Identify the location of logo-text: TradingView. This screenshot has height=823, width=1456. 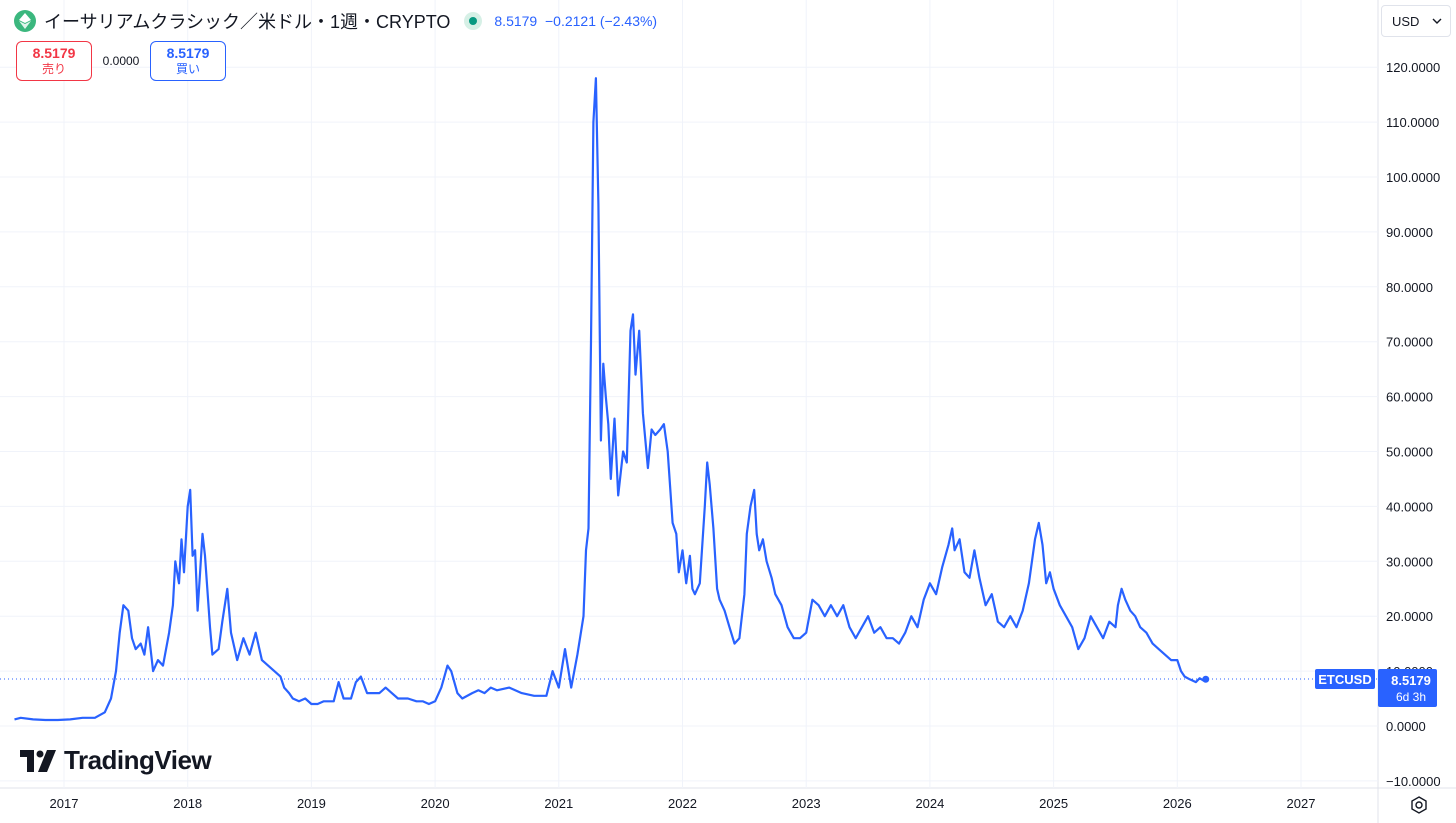
(138, 760).